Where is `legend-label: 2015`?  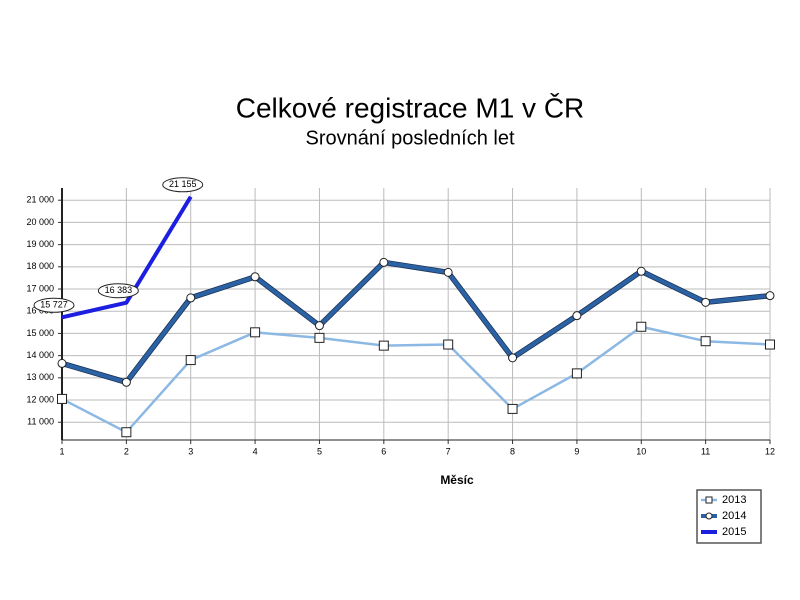 legend-label: 2015 is located at coordinates (734, 532).